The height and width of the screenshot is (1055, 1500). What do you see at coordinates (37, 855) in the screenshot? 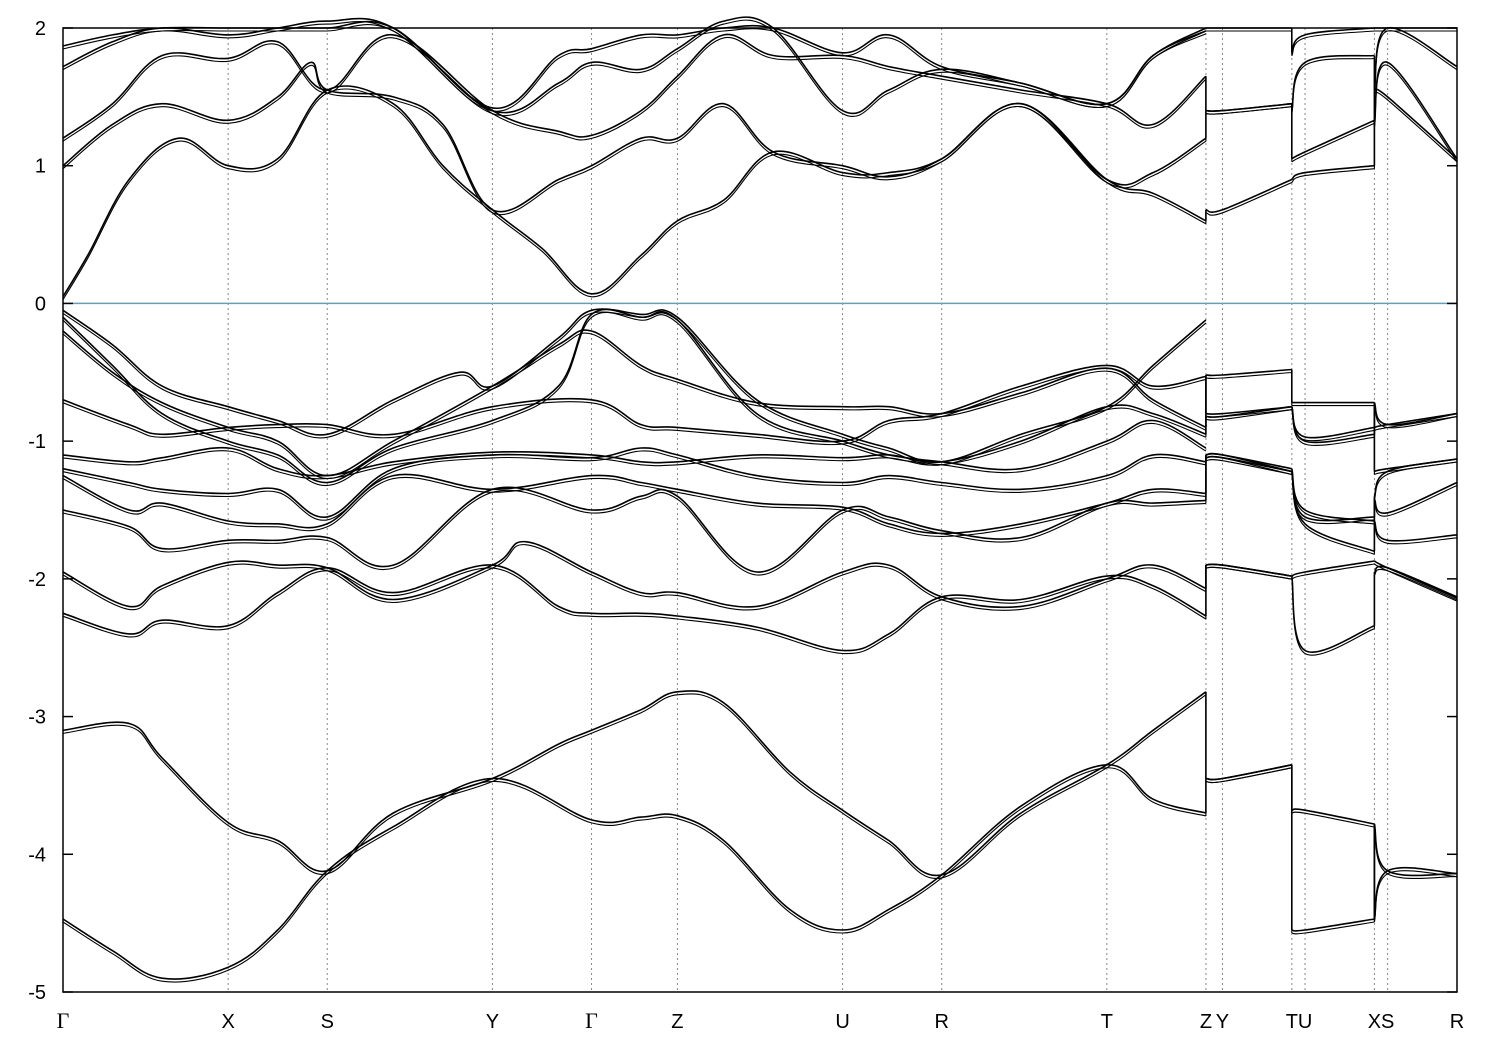
I see `y-tick-label: -4` at bounding box center [37, 855].